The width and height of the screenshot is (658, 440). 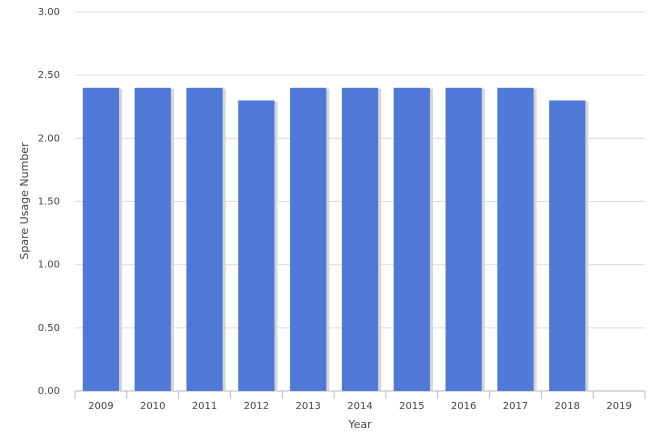 What do you see at coordinates (567, 406) in the screenshot?
I see `x-tick-label: 2018` at bounding box center [567, 406].